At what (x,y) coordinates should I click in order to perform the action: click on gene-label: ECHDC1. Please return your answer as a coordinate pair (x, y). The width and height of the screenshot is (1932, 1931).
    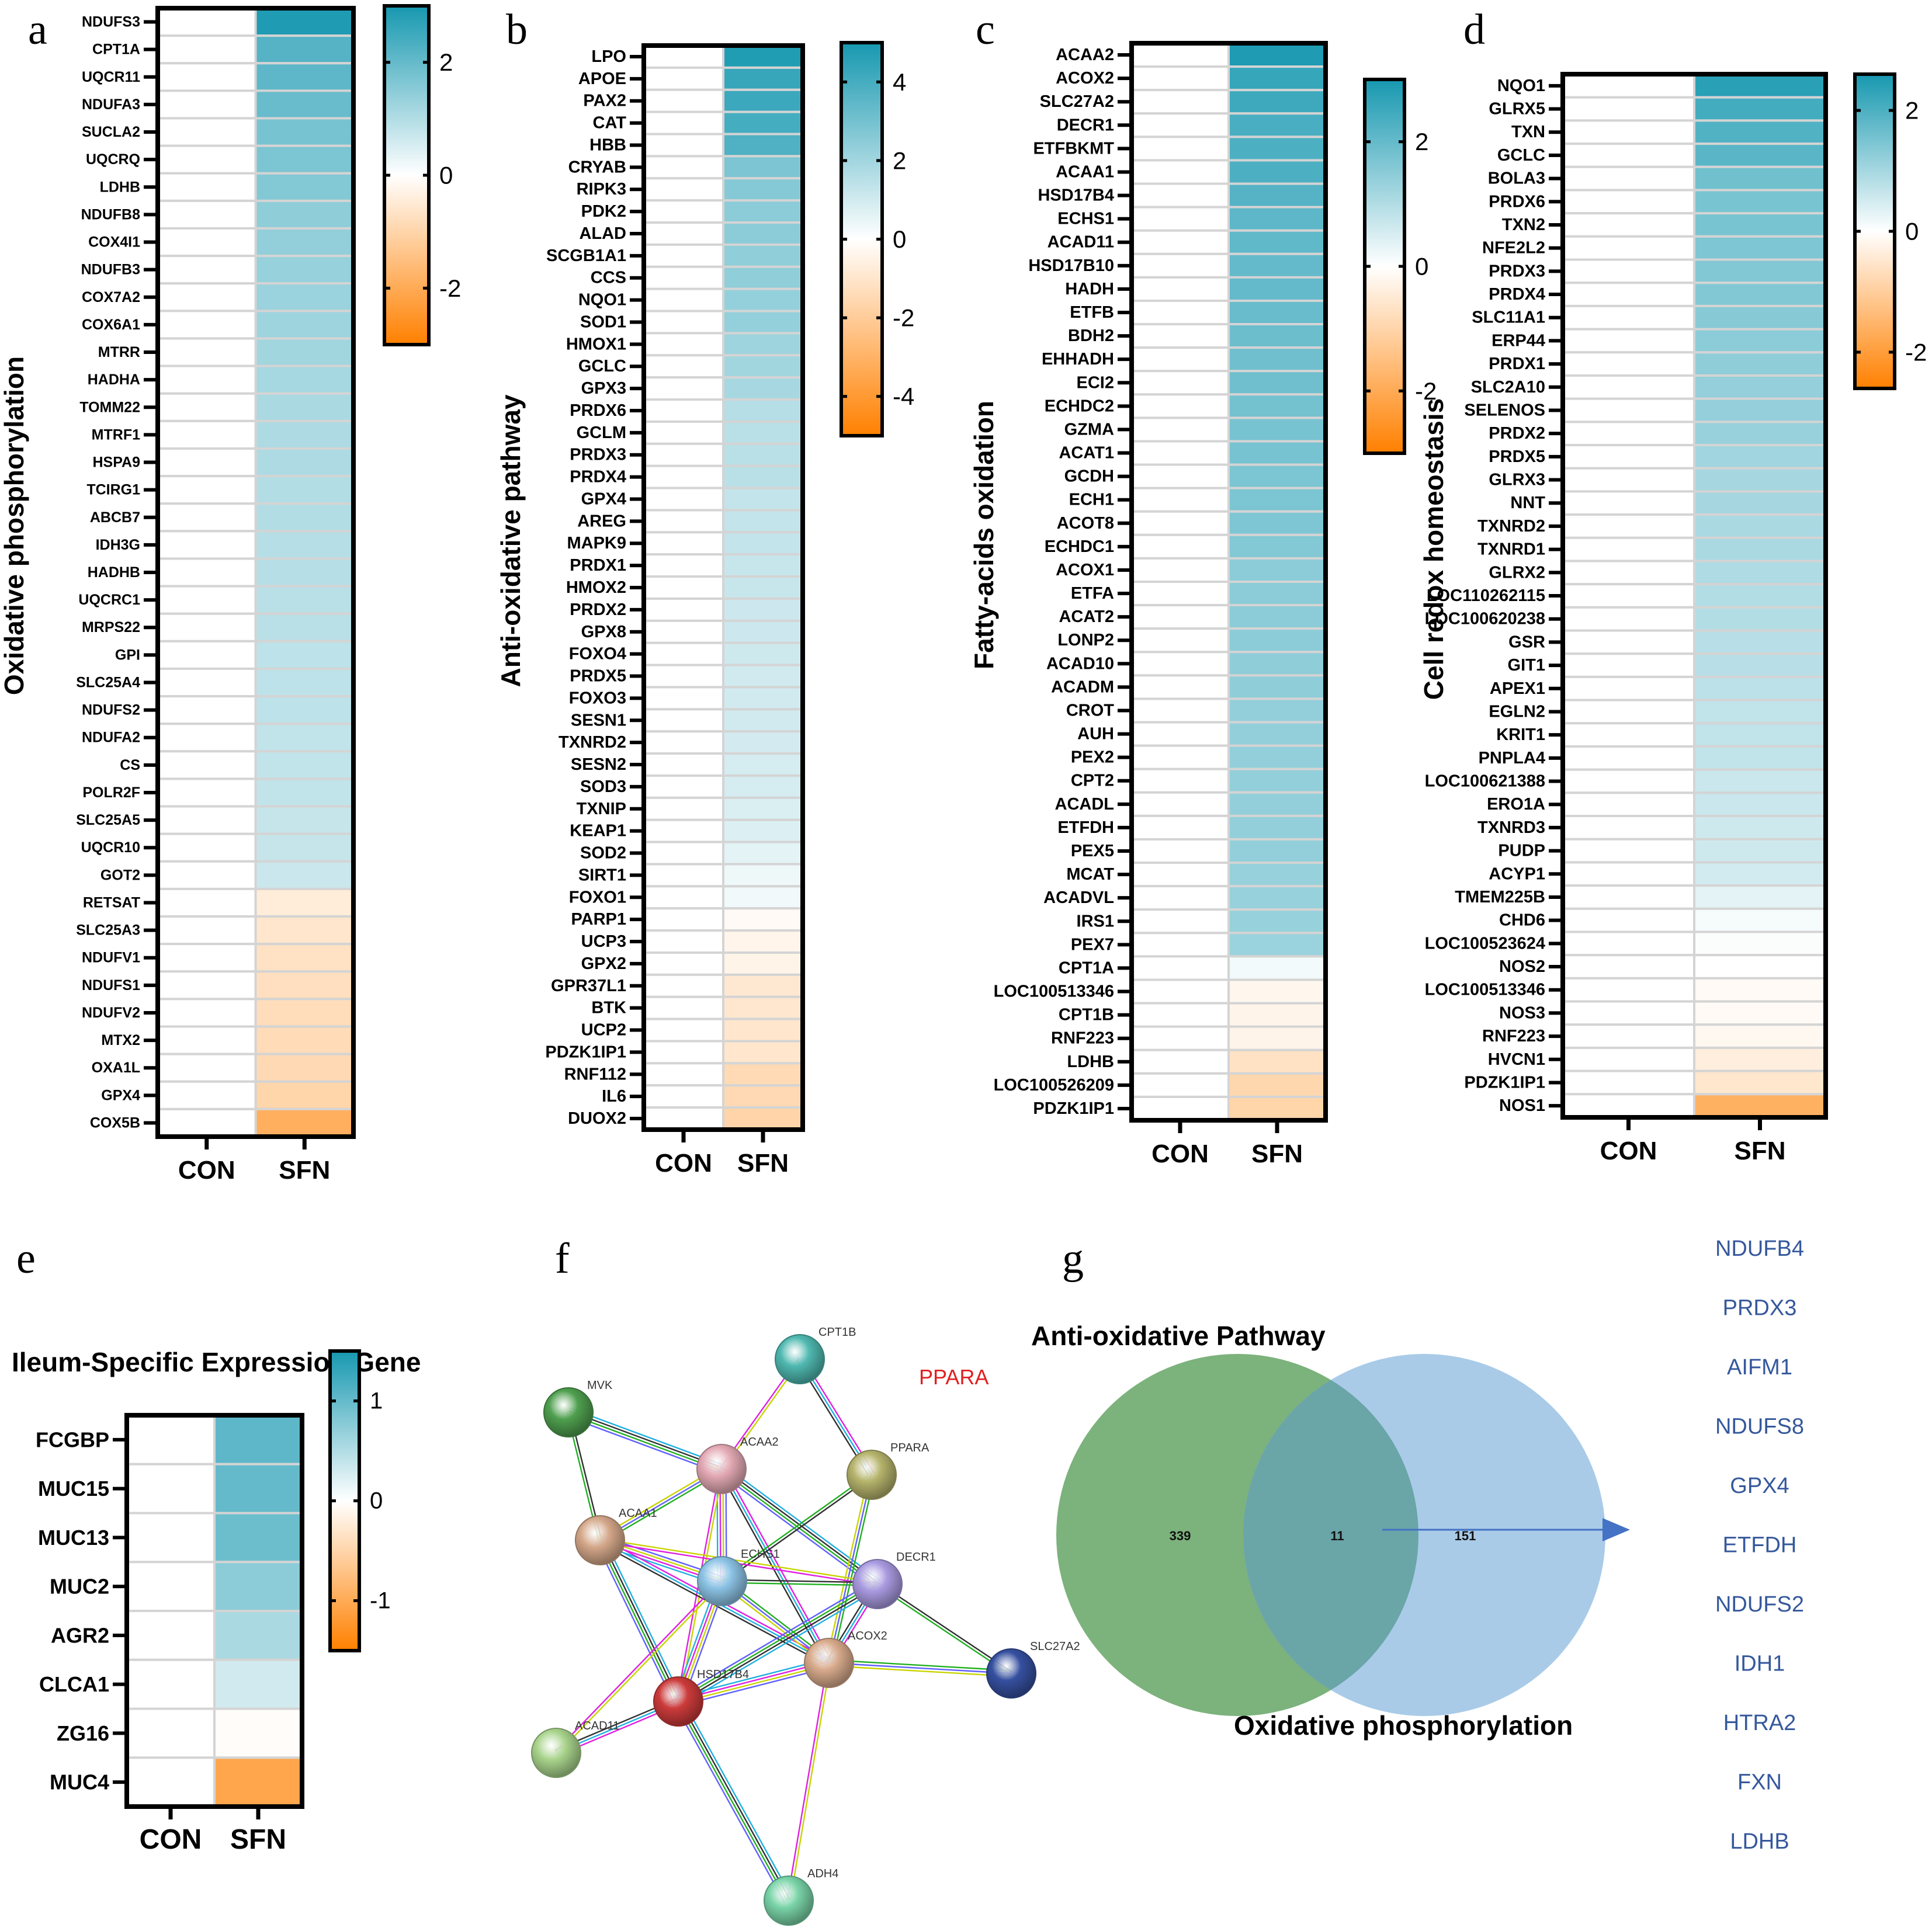
    Looking at the image, I should click on (1079, 547).